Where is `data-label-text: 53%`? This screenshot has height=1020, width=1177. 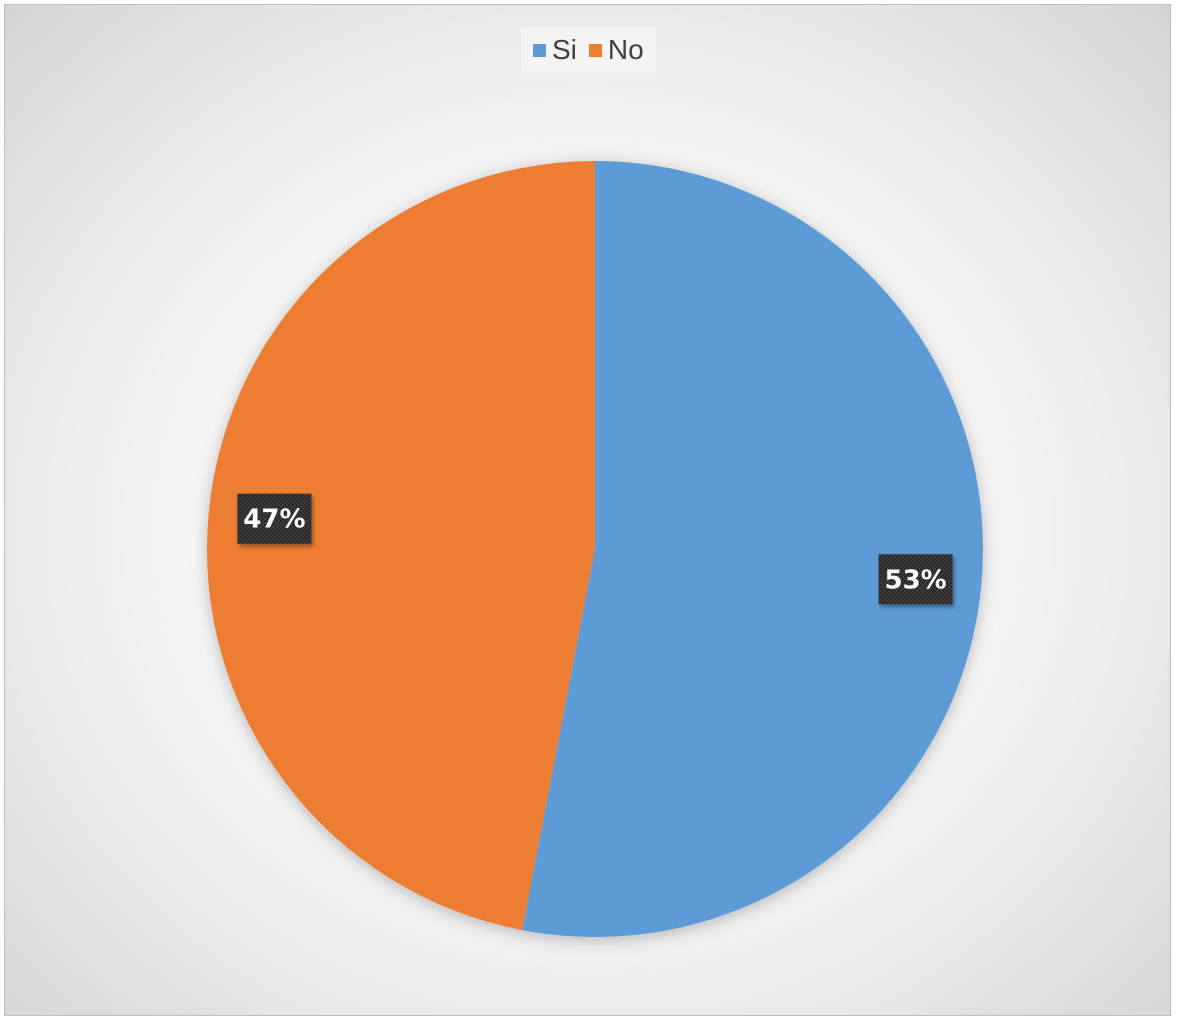
data-label-text: 53% is located at coordinates (915, 580).